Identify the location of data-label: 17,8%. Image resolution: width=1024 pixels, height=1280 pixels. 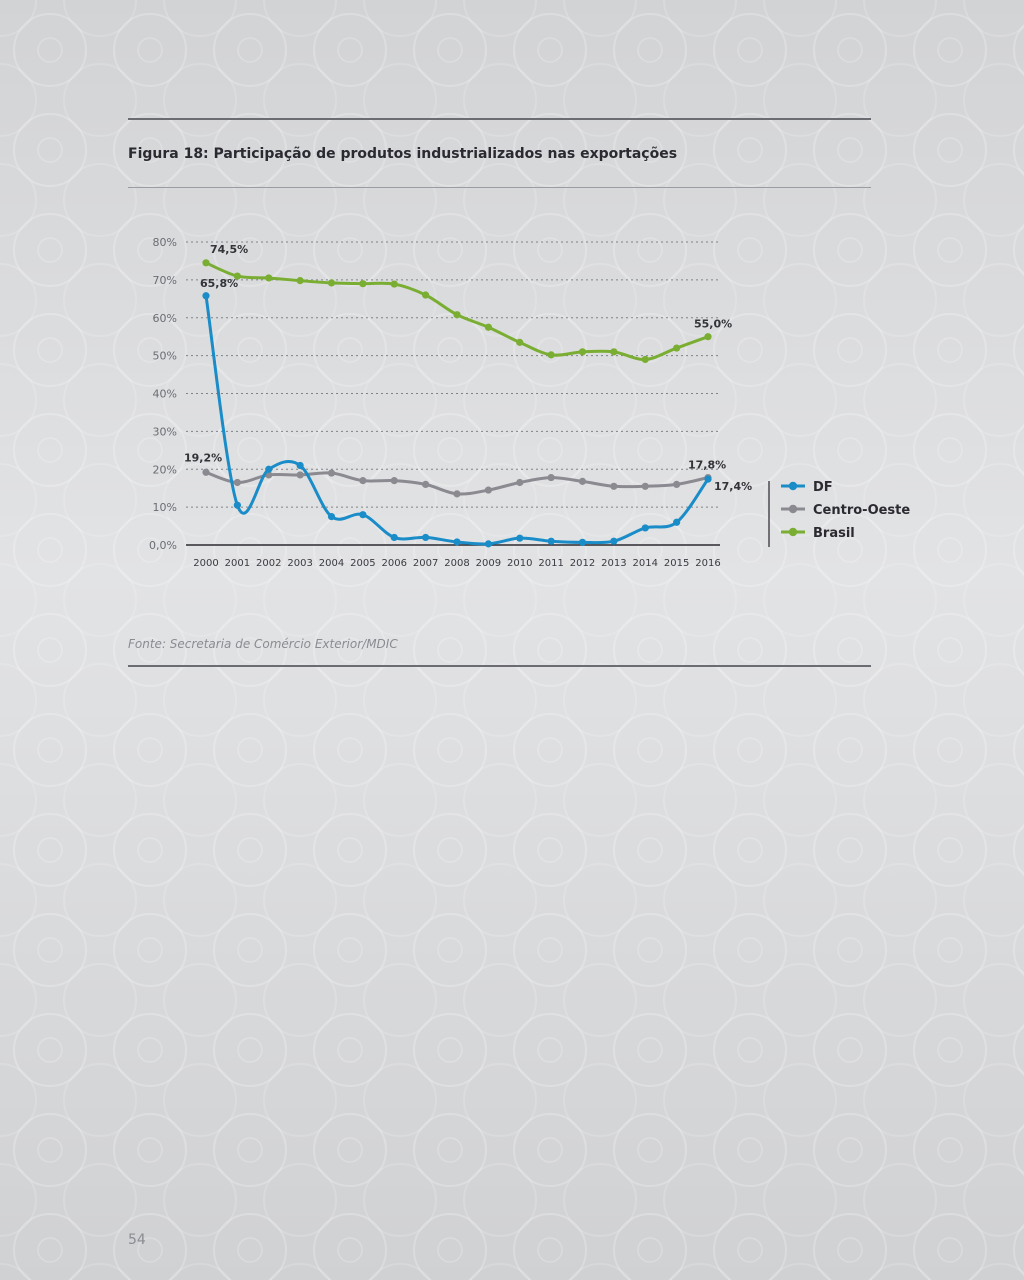
(707, 465).